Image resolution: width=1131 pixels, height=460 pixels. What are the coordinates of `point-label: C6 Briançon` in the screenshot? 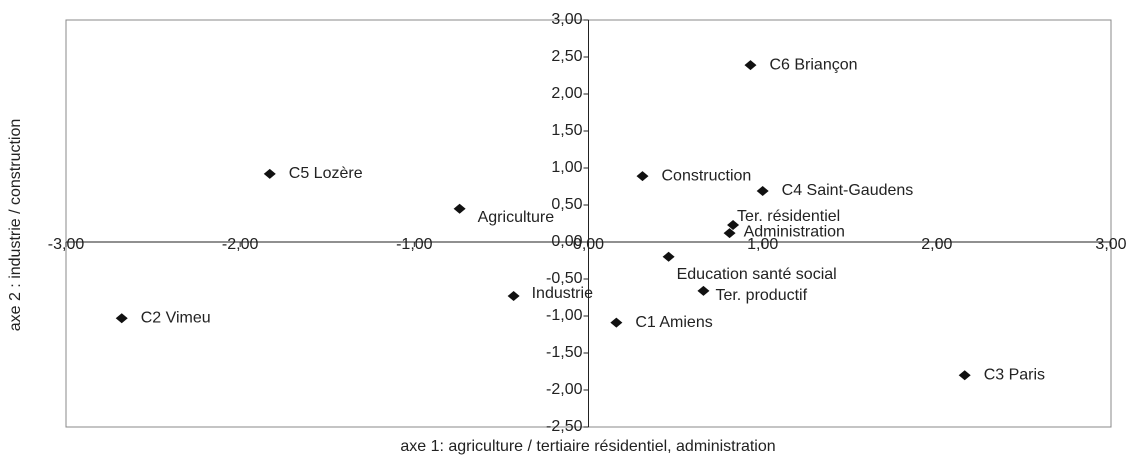 It's located at (813, 64).